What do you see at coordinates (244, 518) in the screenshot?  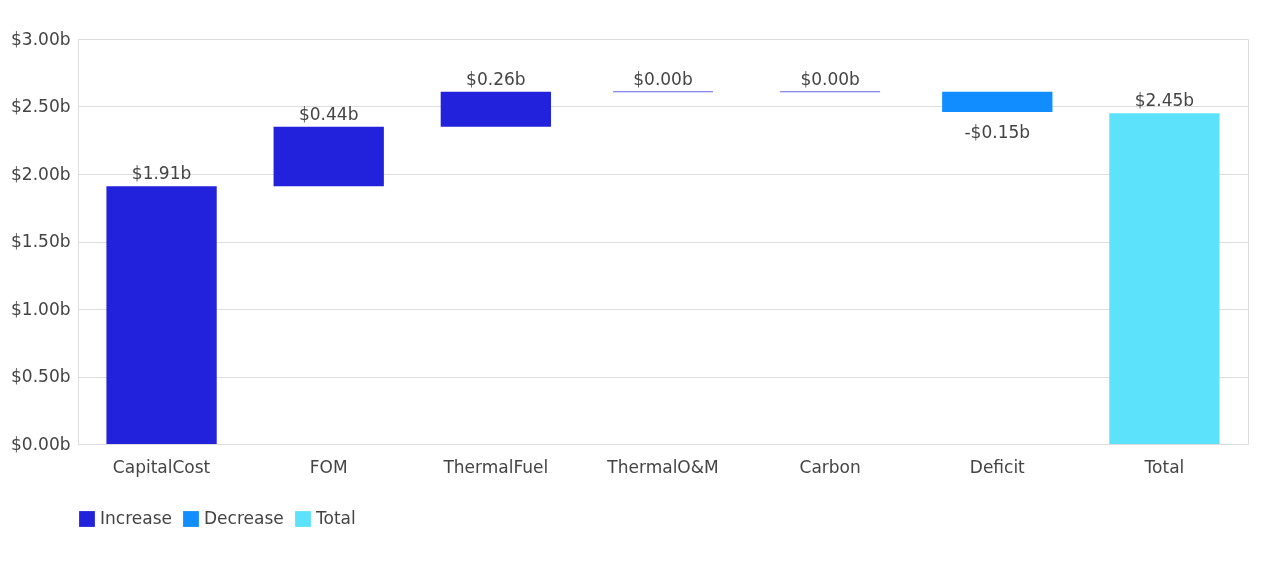 I see `legend-label: Decrease` at bounding box center [244, 518].